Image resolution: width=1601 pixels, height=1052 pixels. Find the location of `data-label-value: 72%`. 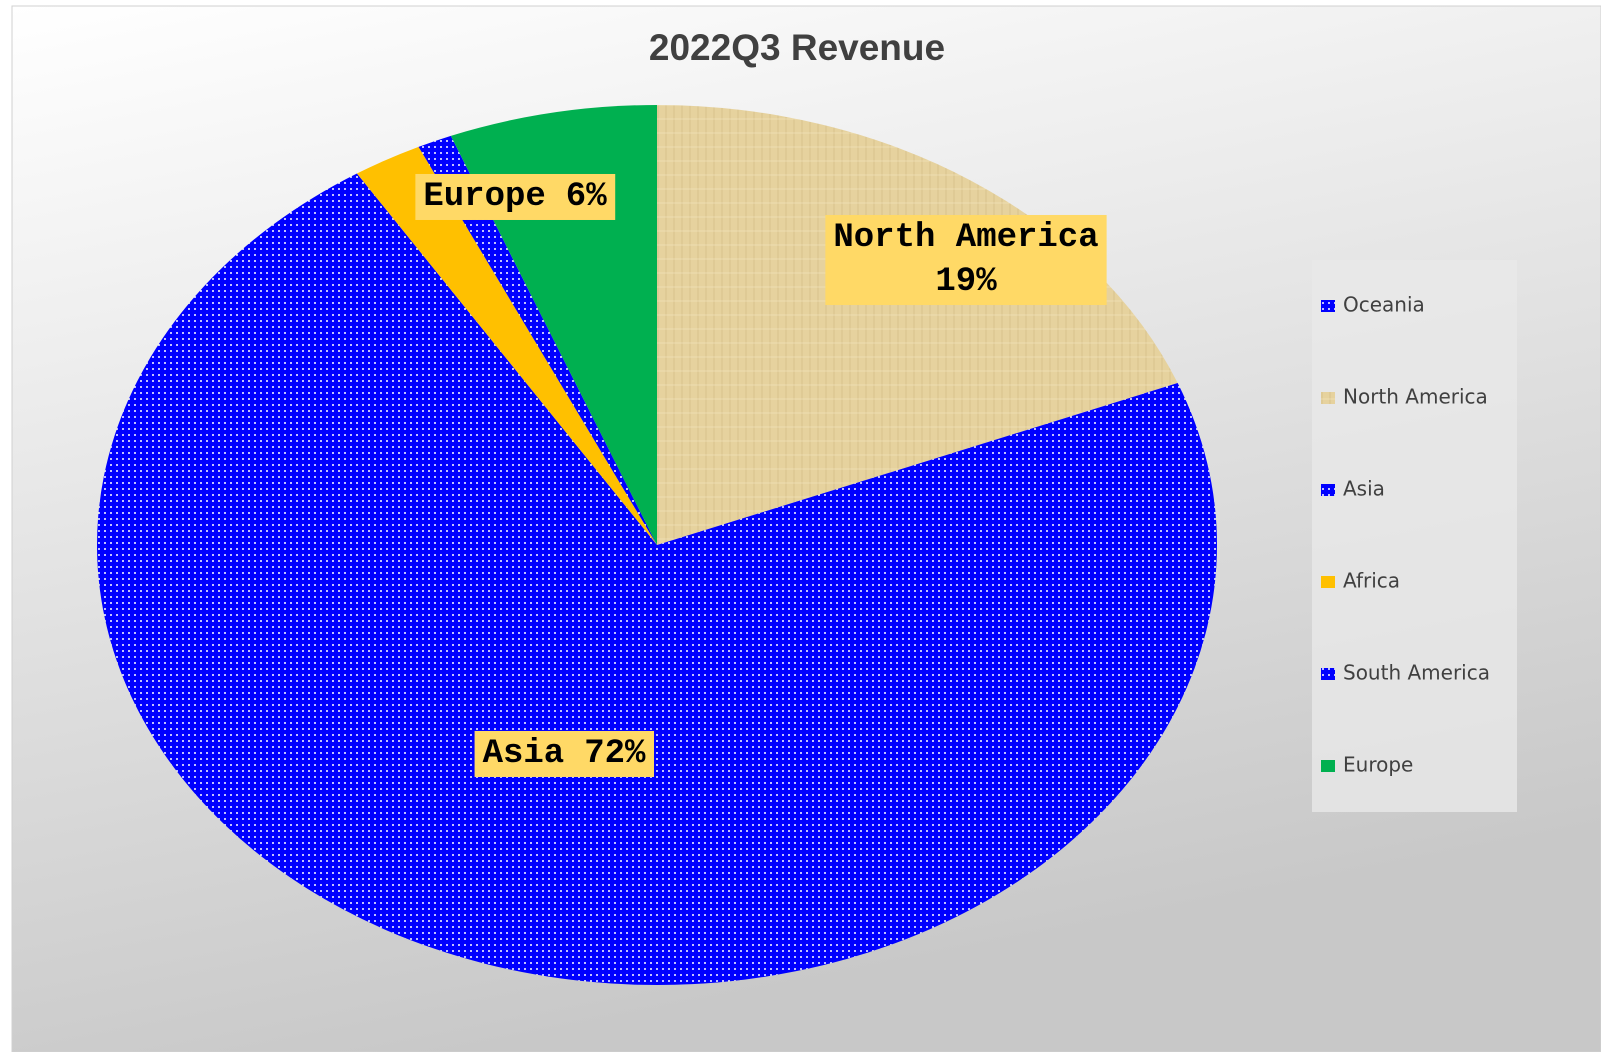

data-label-value: 72% is located at coordinates (615, 754).